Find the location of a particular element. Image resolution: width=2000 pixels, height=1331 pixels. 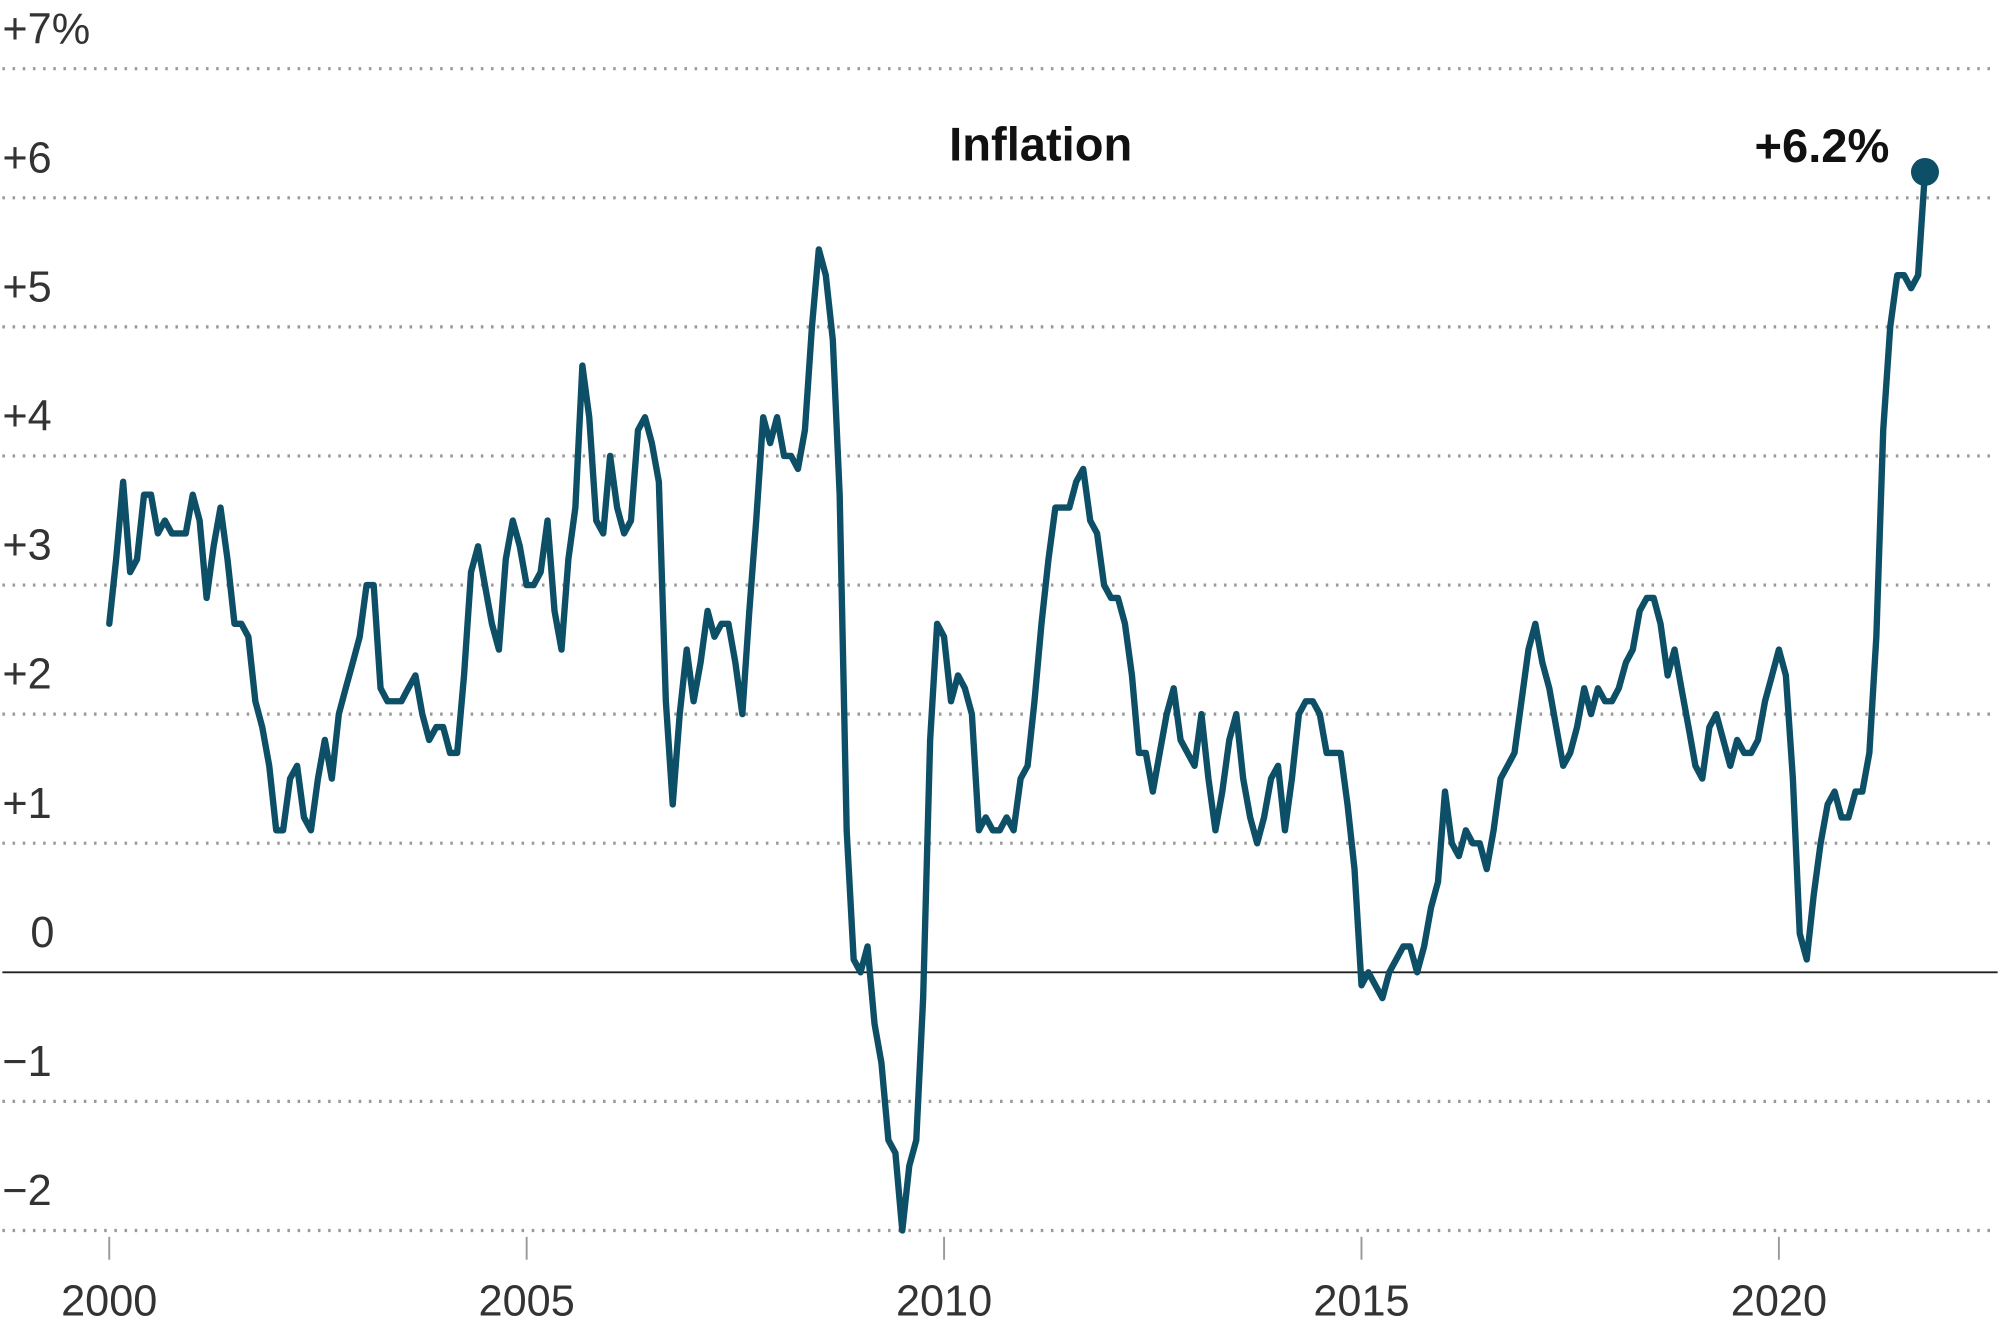

x-tick-label: 2005 is located at coordinates (527, 1302).